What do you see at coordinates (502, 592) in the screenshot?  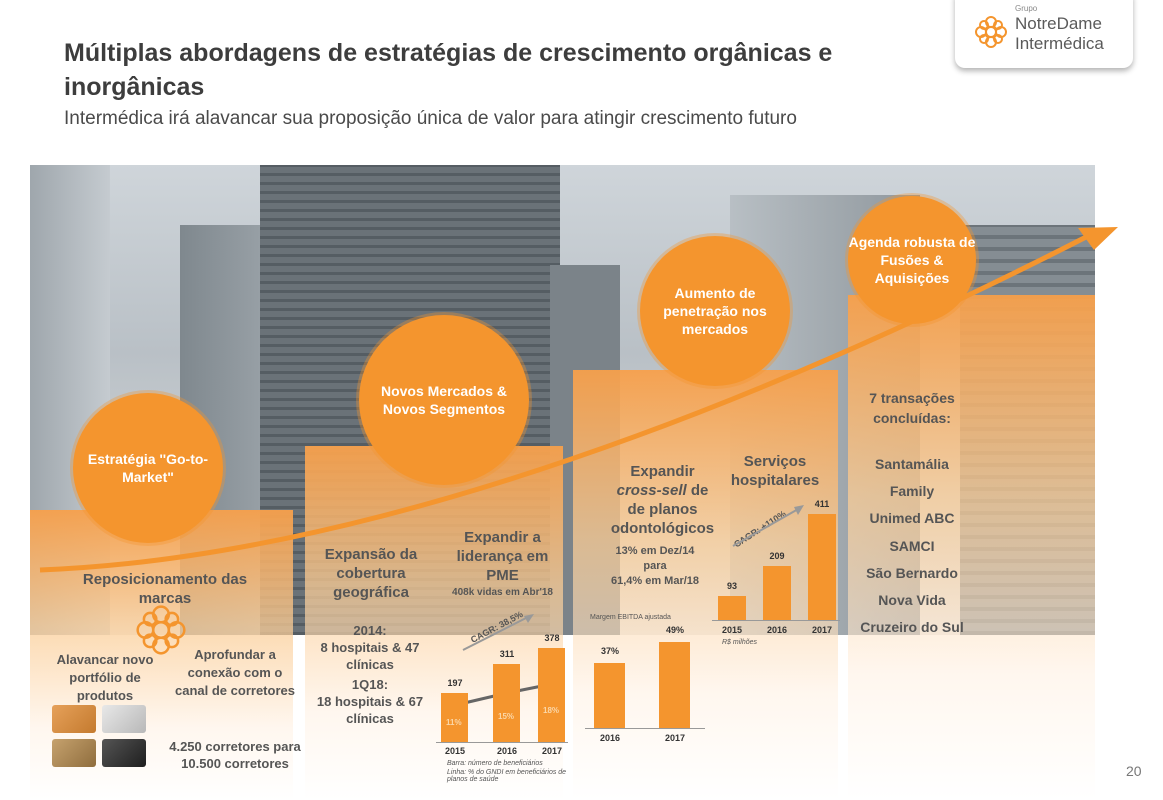 I see `pme-subheading: 408k vidas em Abr'18` at bounding box center [502, 592].